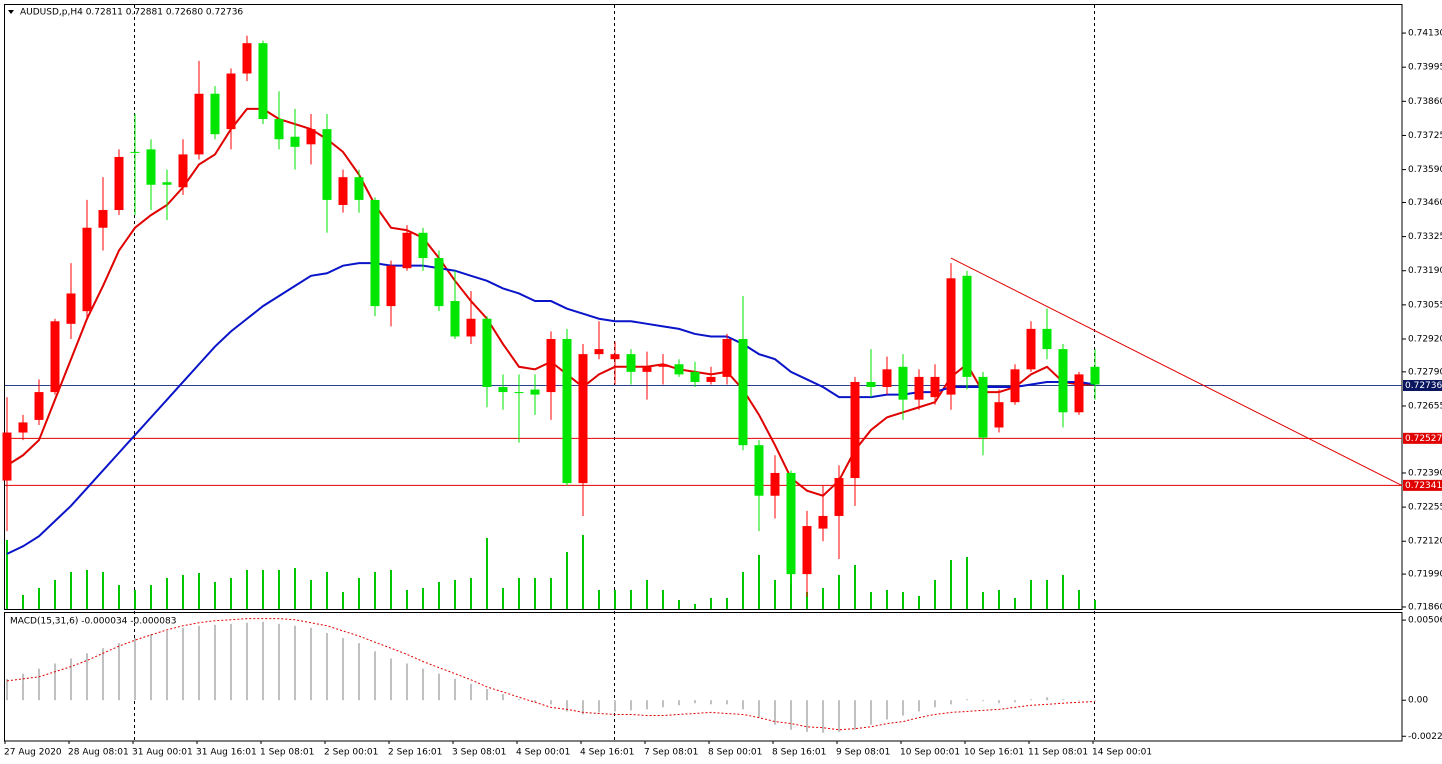 This screenshot has height=764, width=1442. I want to click on y-tick-label: 0.73995, so click(1425, 68).